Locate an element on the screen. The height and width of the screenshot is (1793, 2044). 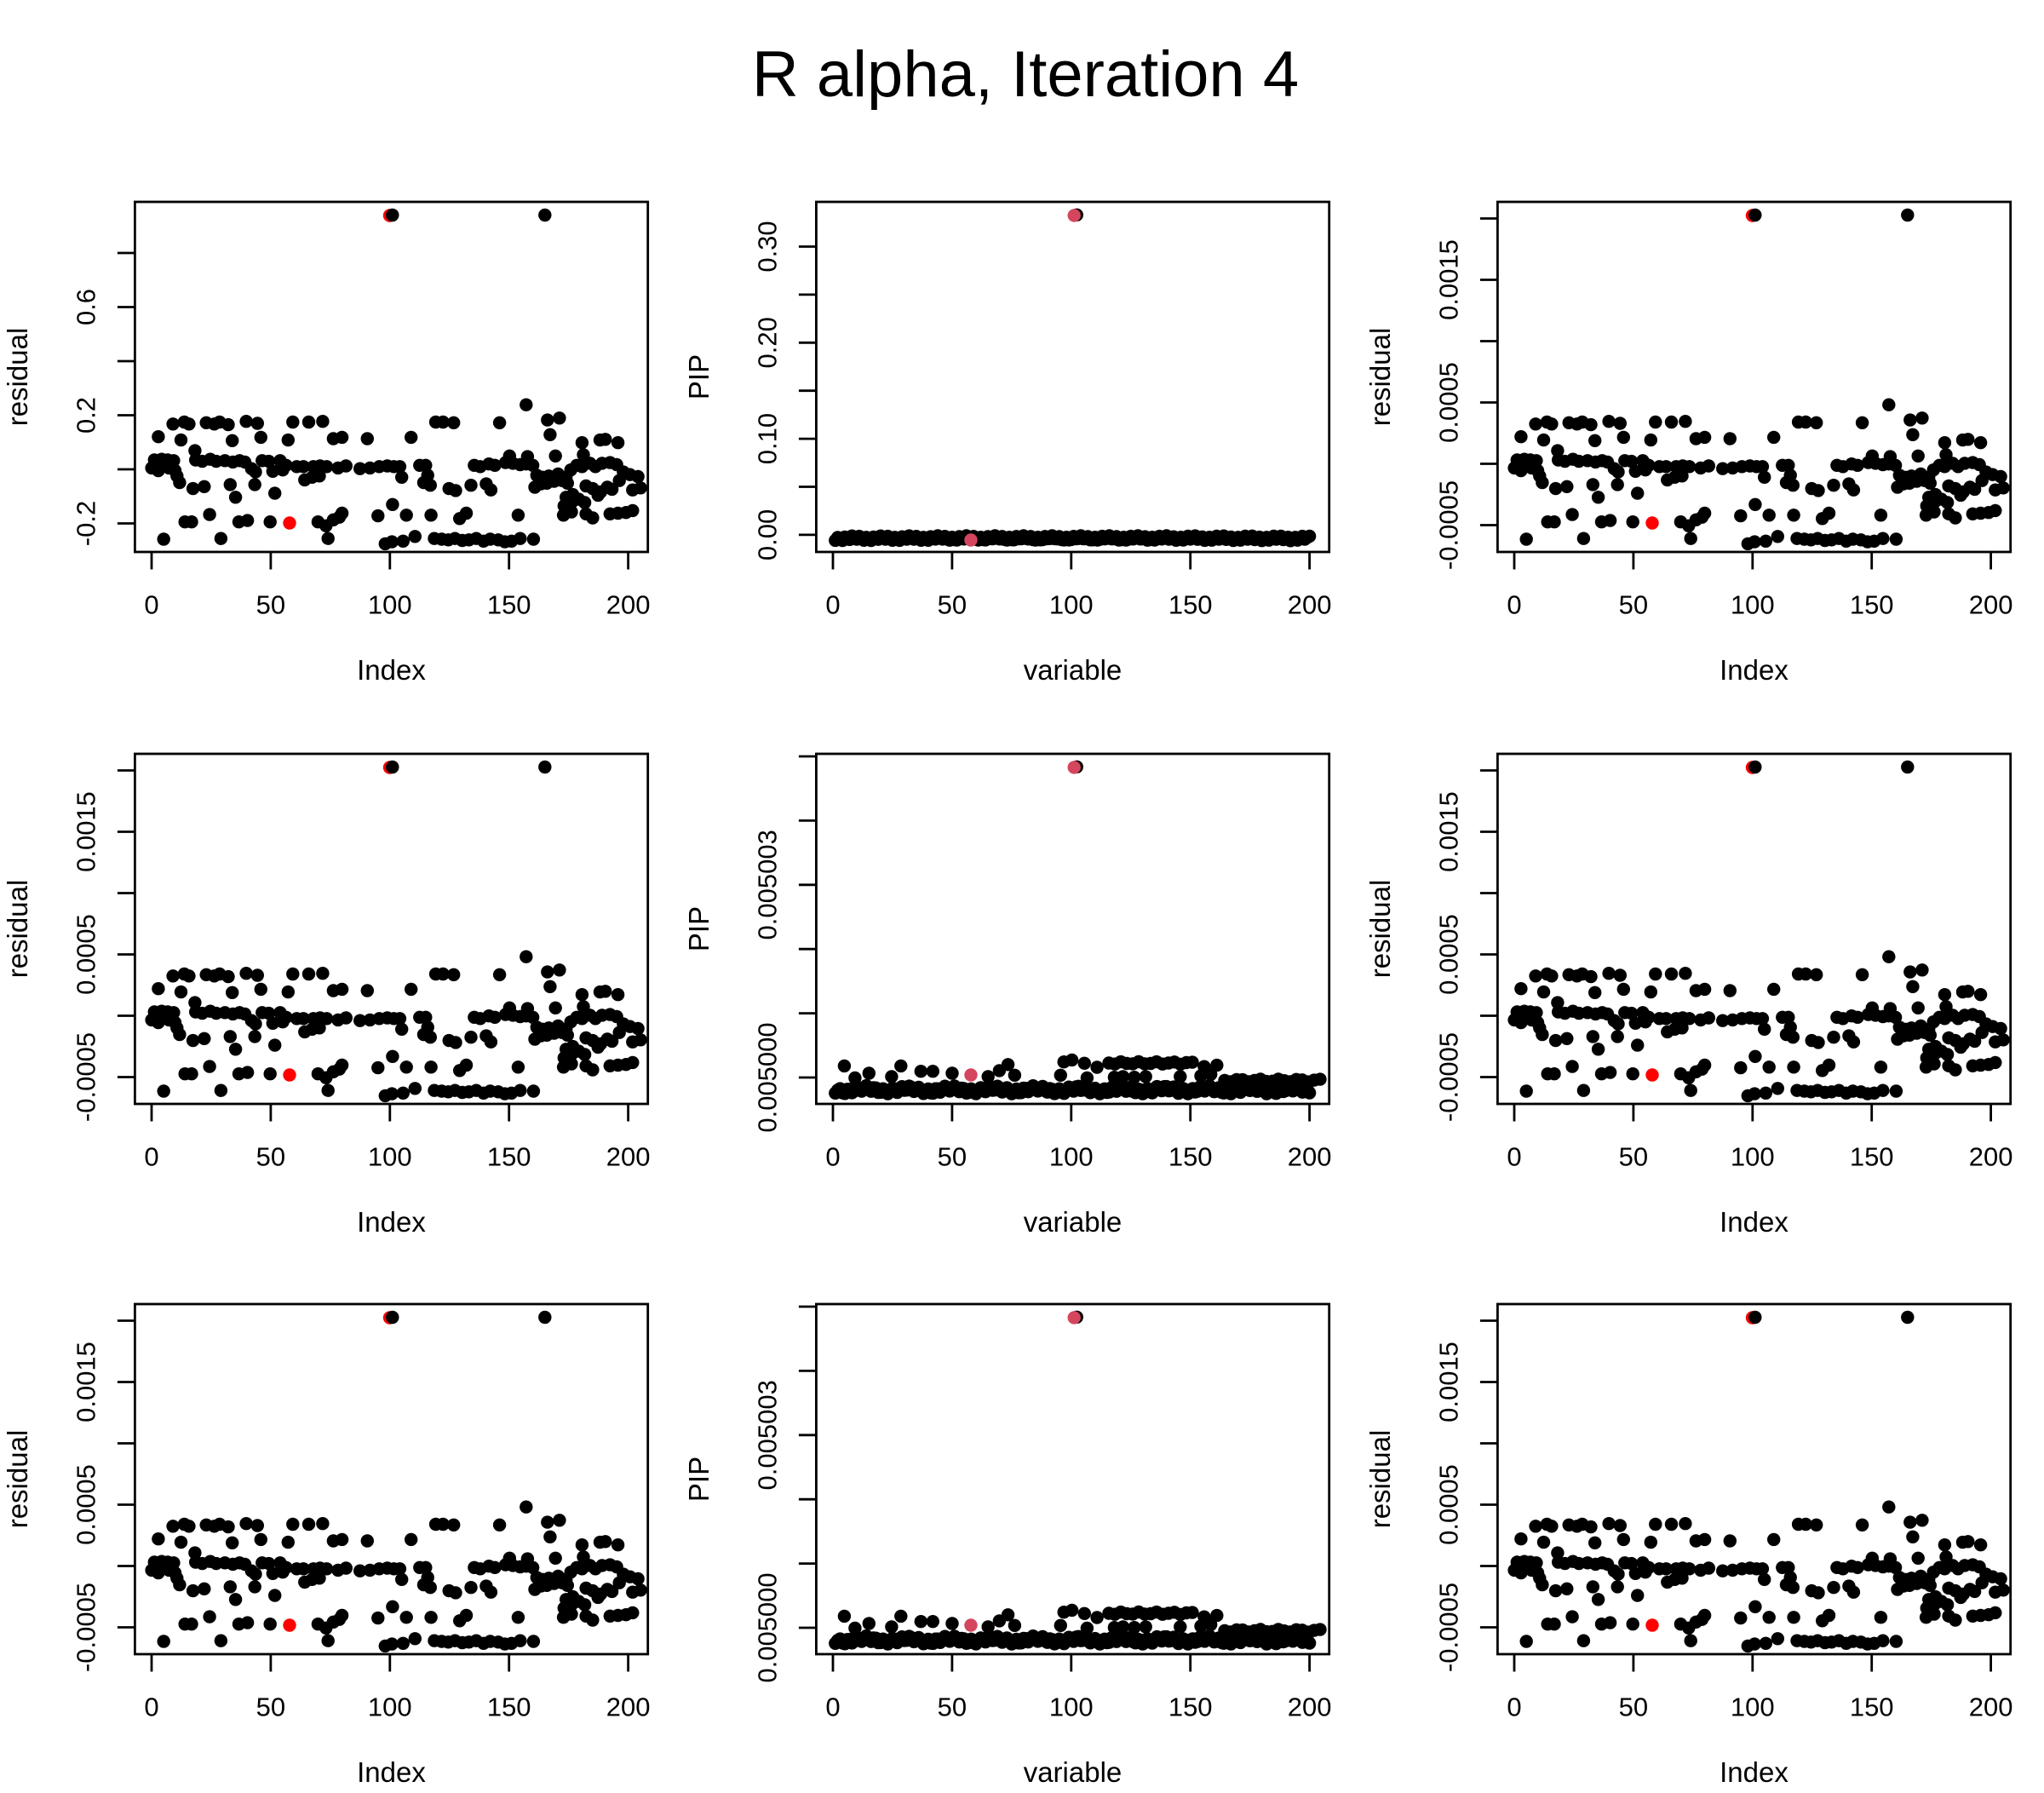
svg-text: 0.20 is located at coordinates (768, 343).